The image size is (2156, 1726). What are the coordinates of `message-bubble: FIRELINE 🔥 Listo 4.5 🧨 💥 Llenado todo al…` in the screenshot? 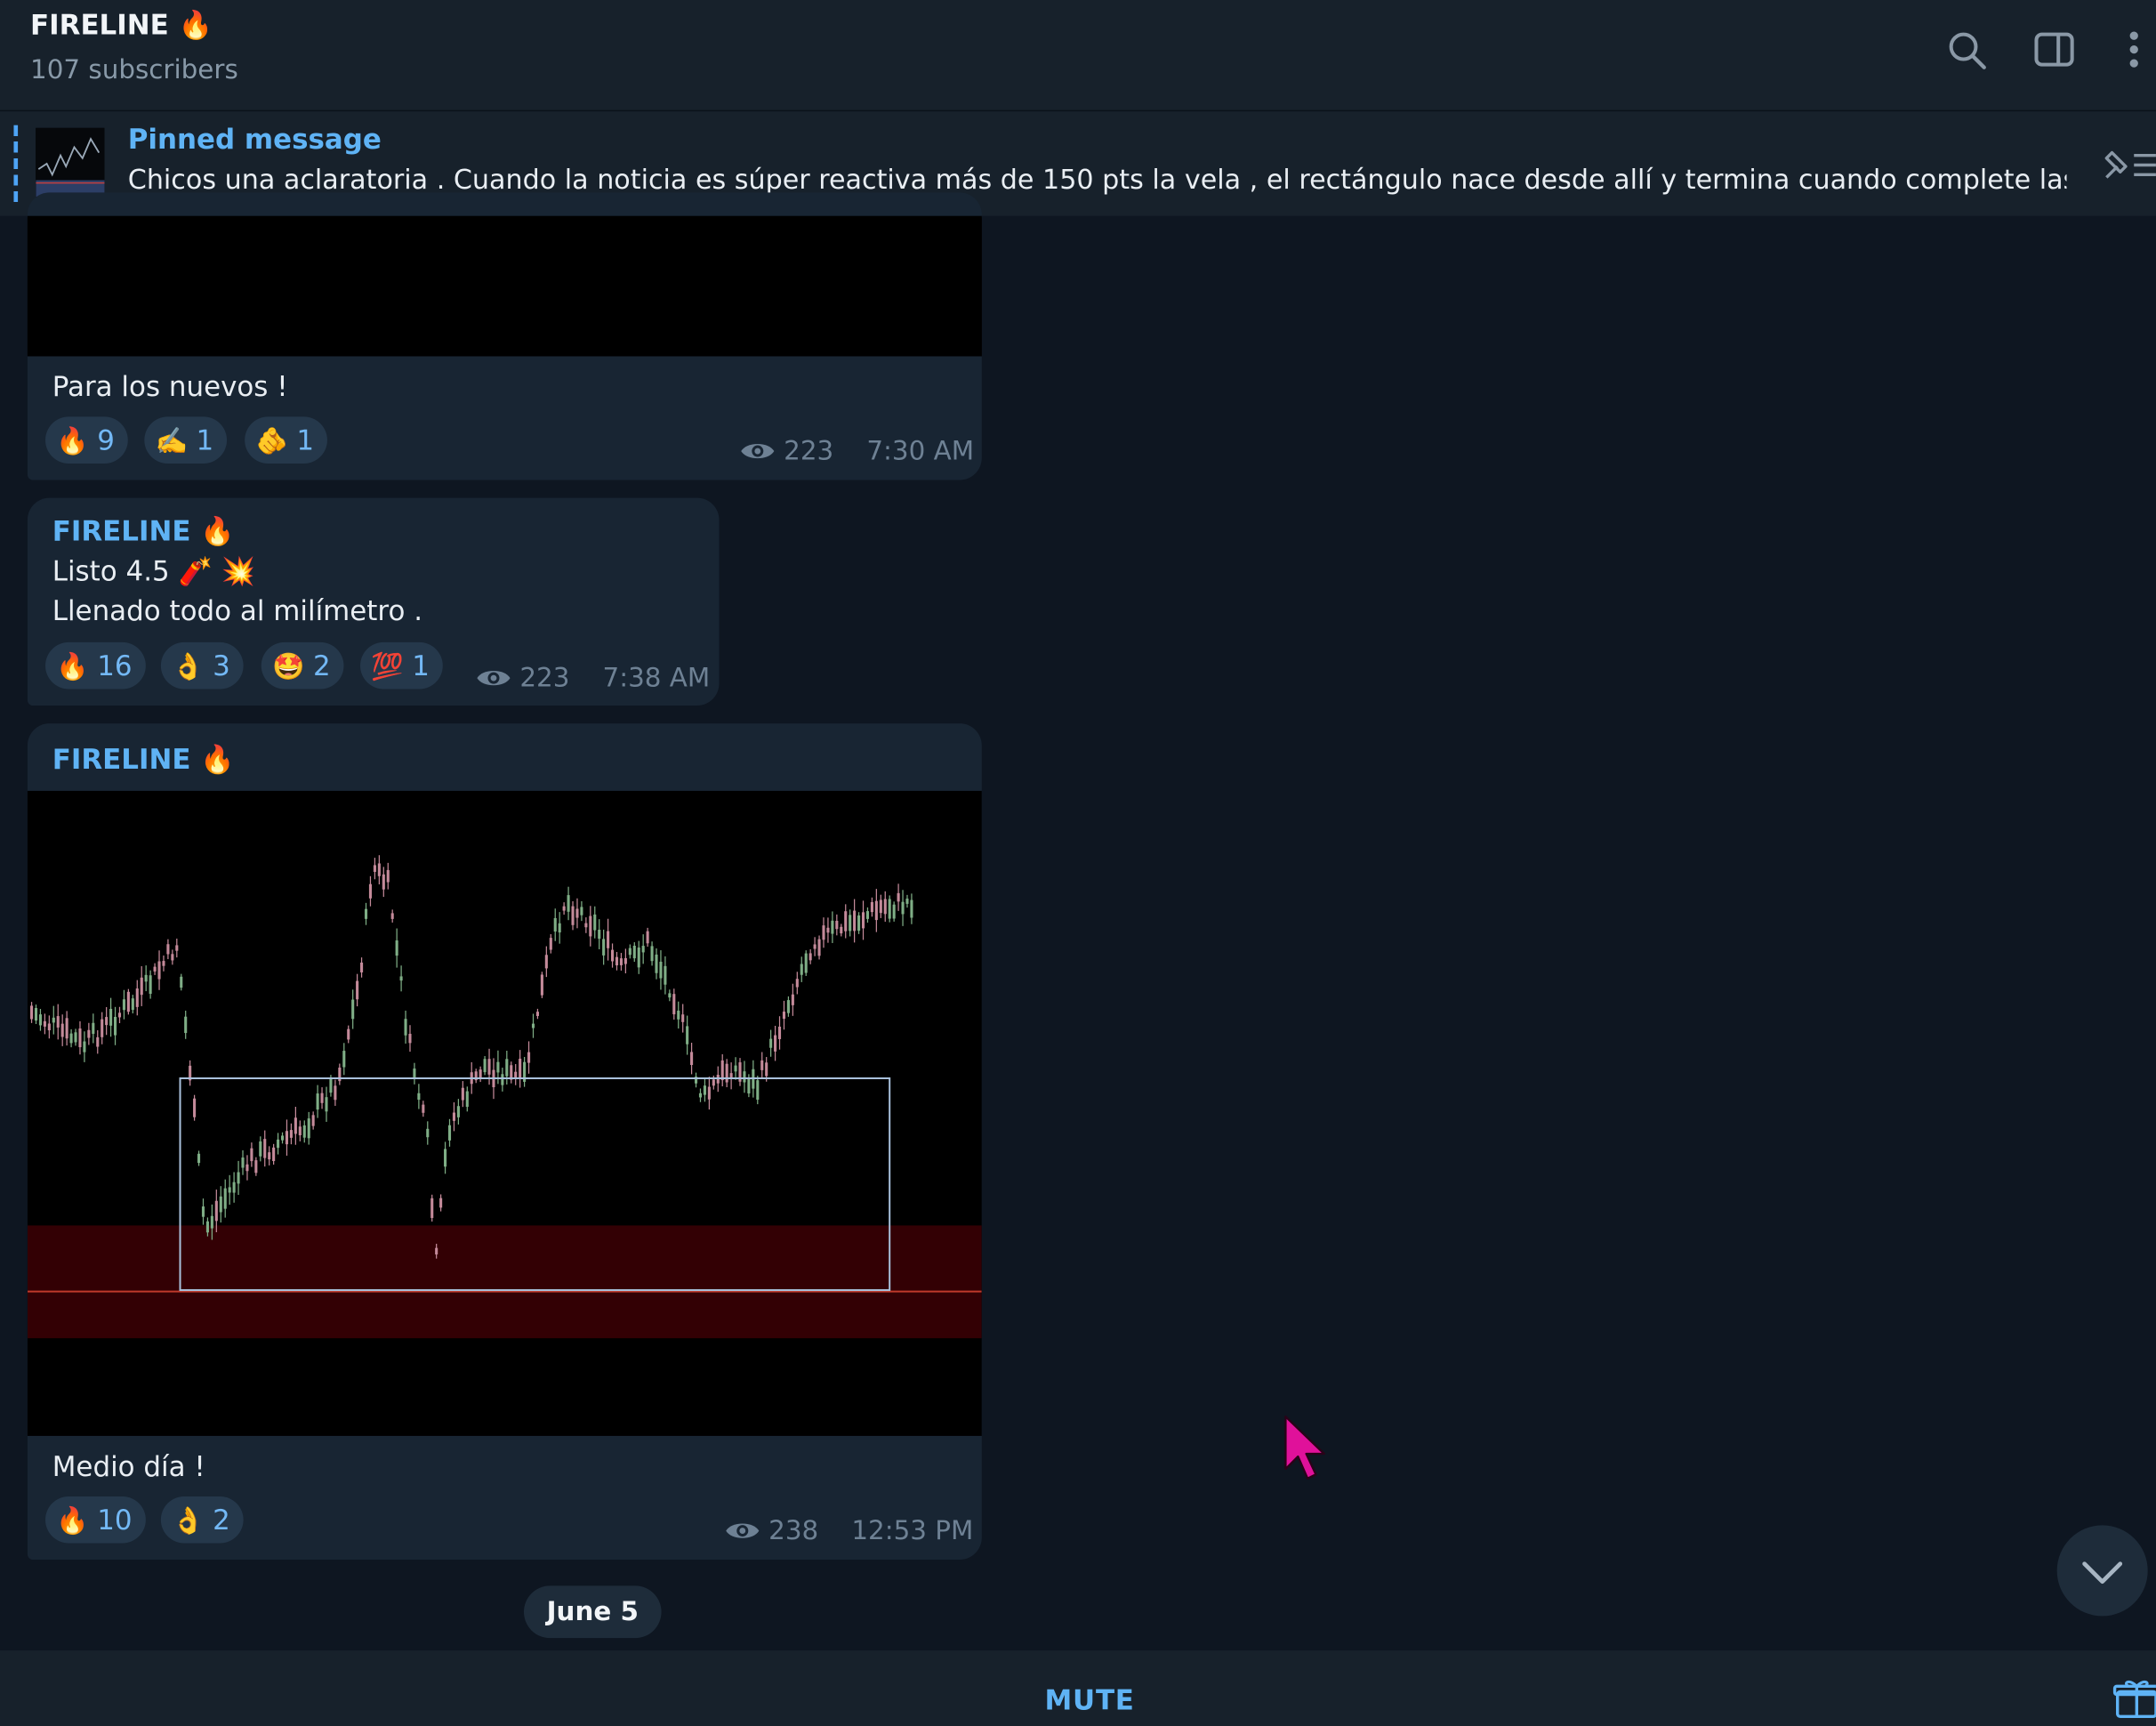 It's located at (374, 601).